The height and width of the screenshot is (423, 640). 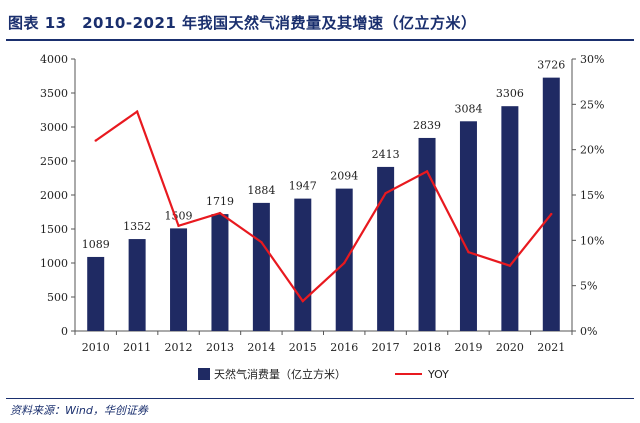 What do you see at coordinates (592, 59) in the screenshot?
I see `right-axis-tick-label: 30%` at bounding box center [592, 59].